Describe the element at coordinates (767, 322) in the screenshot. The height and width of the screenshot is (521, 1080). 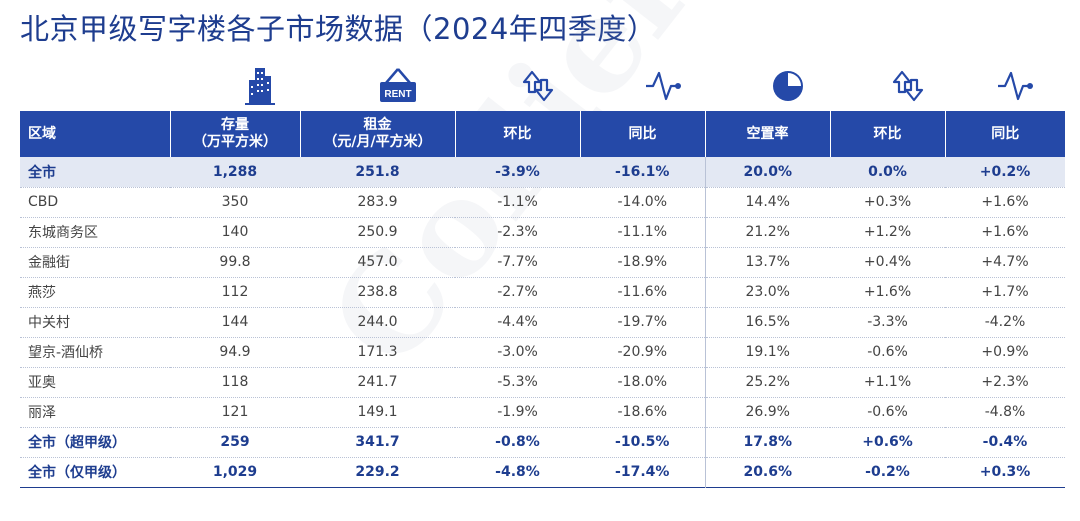
I see `cell-vacancy: 16.5%` at that location.